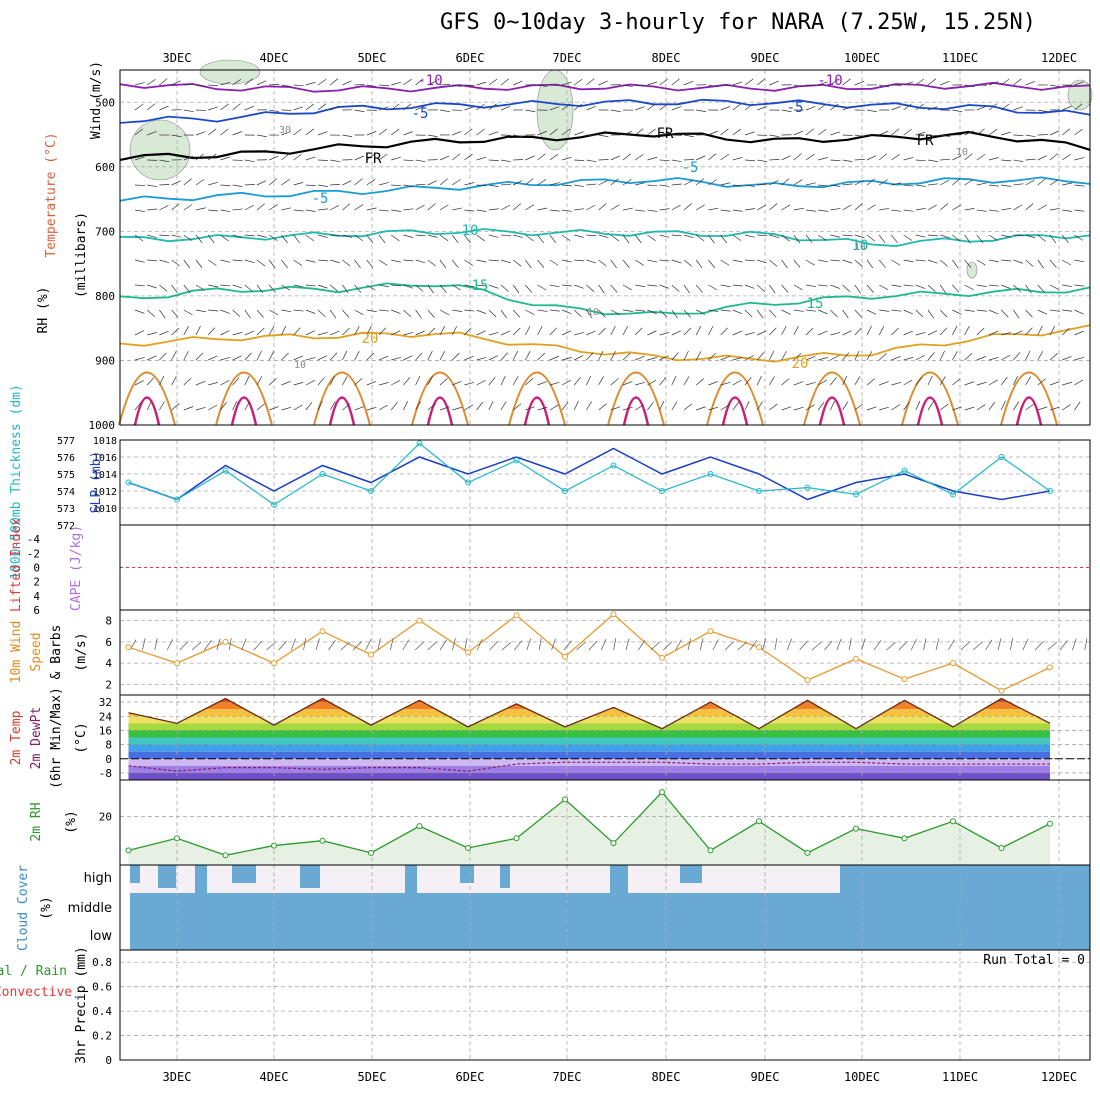 The width and height of the screenshot is (1100, 1100). What do you see at coordinates (105, 458) in the screenshot?
I see `slp-tick-label: 1016` at bounding box center [105, 458].